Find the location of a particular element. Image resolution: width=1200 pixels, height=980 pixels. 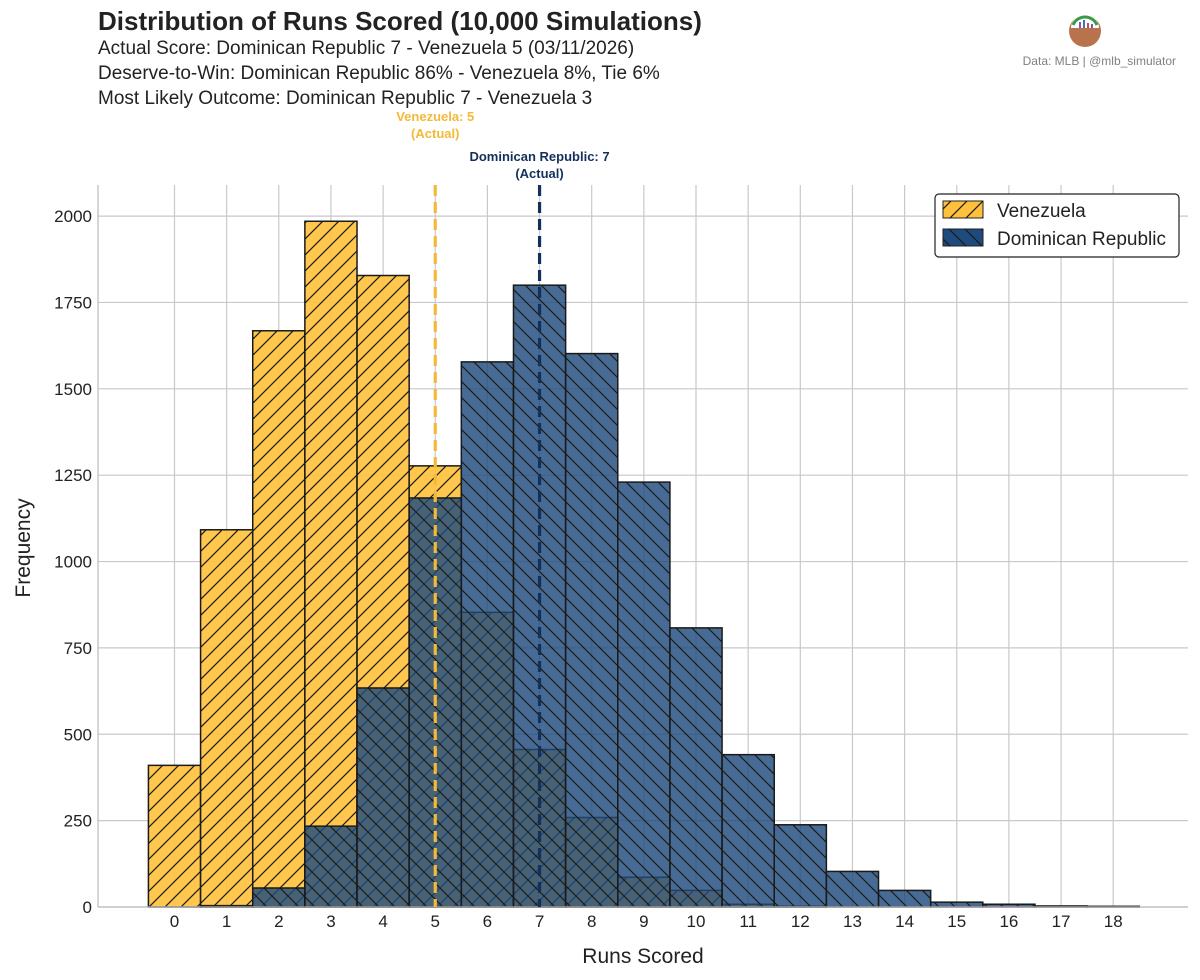

legend-label-dominican-republic: Dominican Republic is located at coordinates (1081, 239).